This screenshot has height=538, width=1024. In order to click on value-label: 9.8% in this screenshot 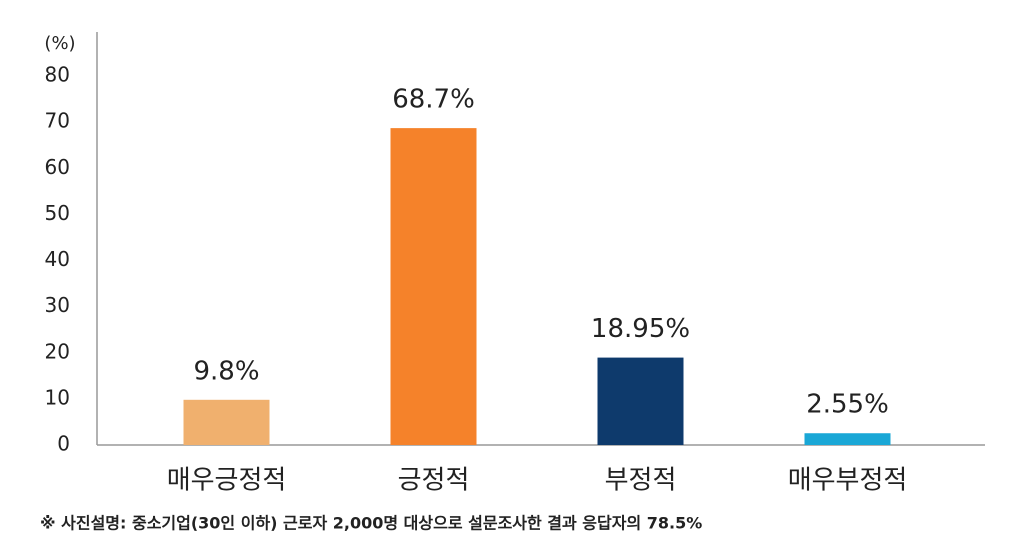, I will do `click(226, 371)`.